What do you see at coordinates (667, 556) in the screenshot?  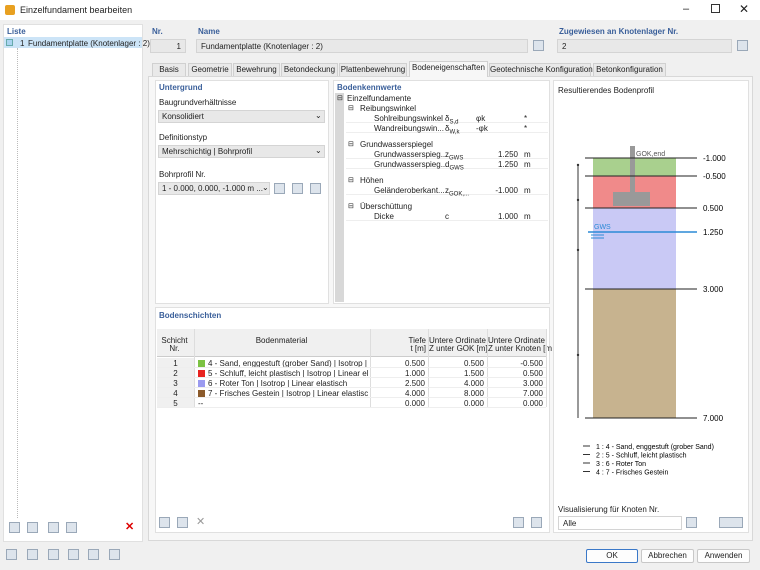 I see `button: Abbrechen` at bounding box center [667, 556].